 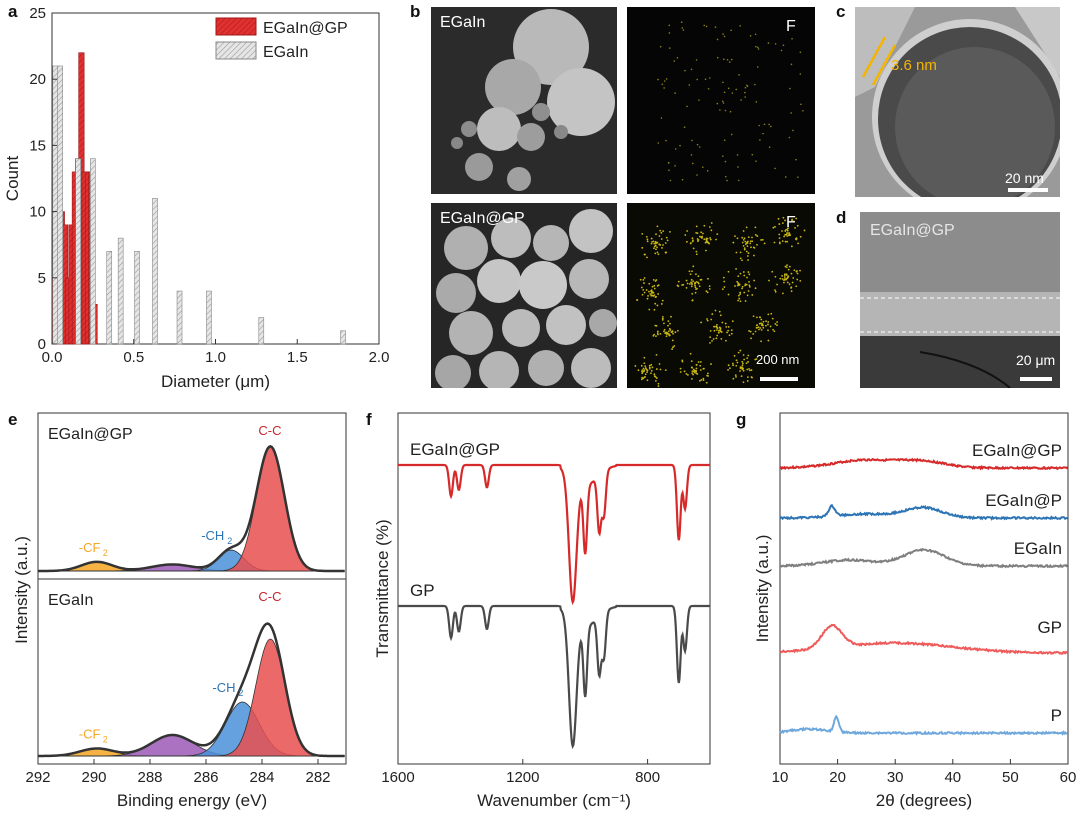 What do you see at coordinates (382, 588) in the screenshot?
I see `y-axis-label: Transmittance (%)` at bounding box center [382, 588].